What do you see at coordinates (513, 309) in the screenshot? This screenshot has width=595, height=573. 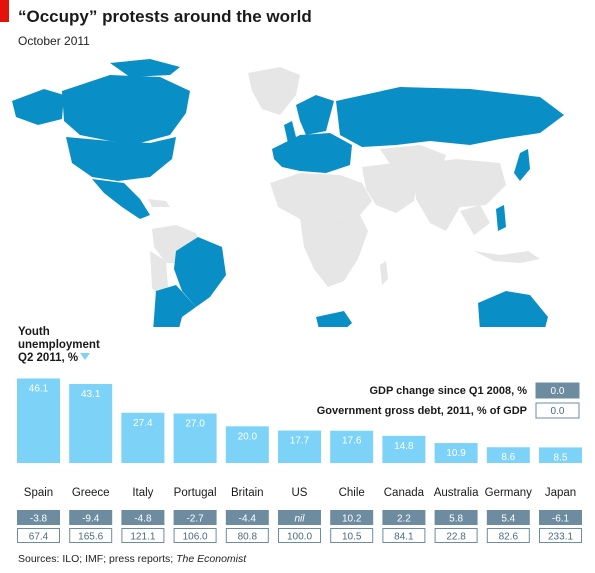 I see `australia` at bounding box center [513, 309].